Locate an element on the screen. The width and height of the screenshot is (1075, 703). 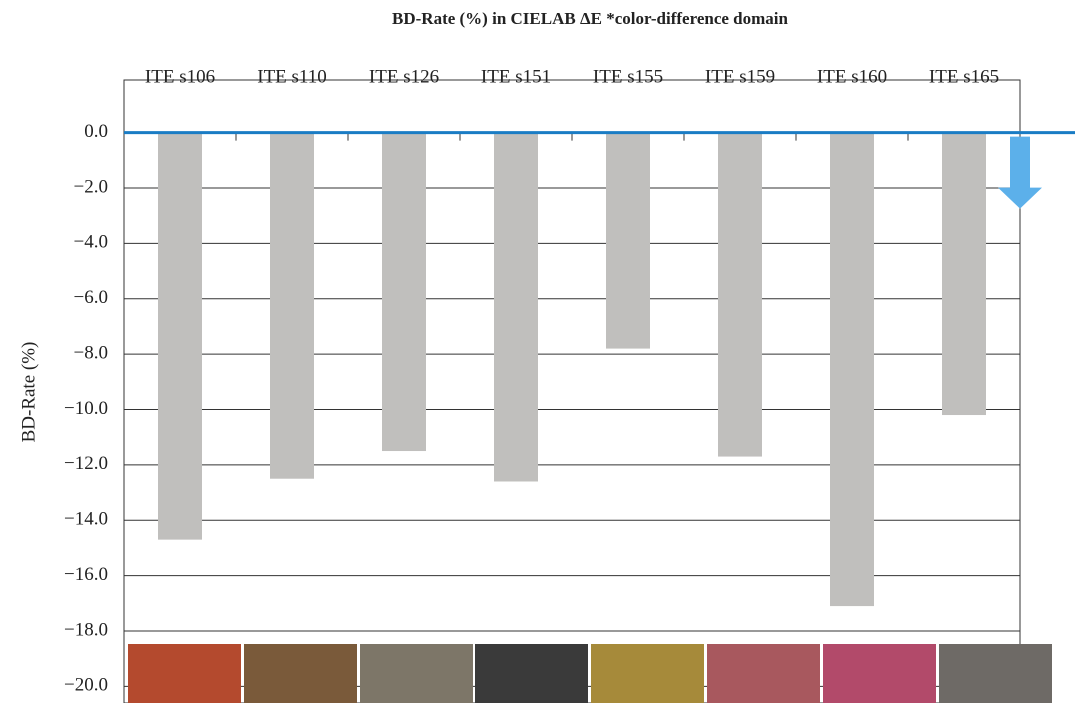
y-tick-label: −14.0 is located at coordinates (86, 519).